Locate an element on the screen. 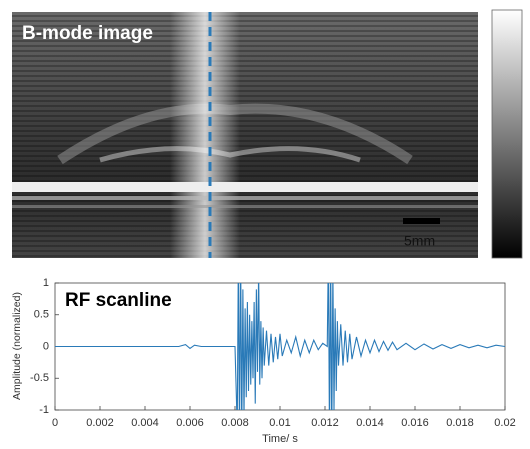  x-tick-label: 0.016 is located at coordinates (415, 423).